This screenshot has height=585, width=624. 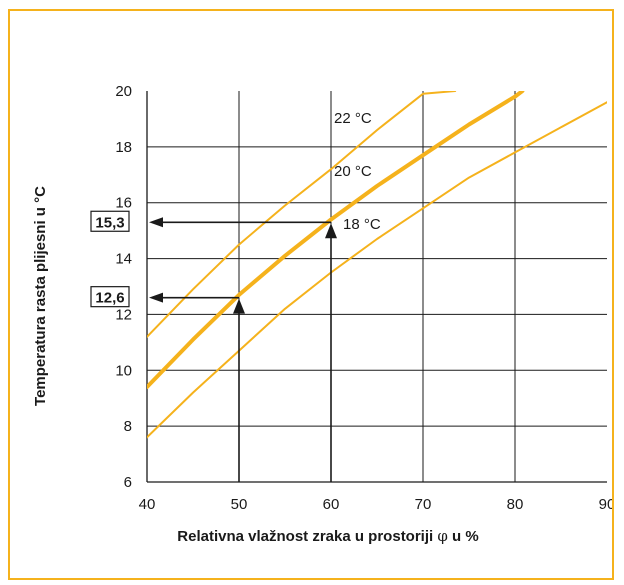 I want to click on x-tick-label-50: 50, so click(x=239, y=504).